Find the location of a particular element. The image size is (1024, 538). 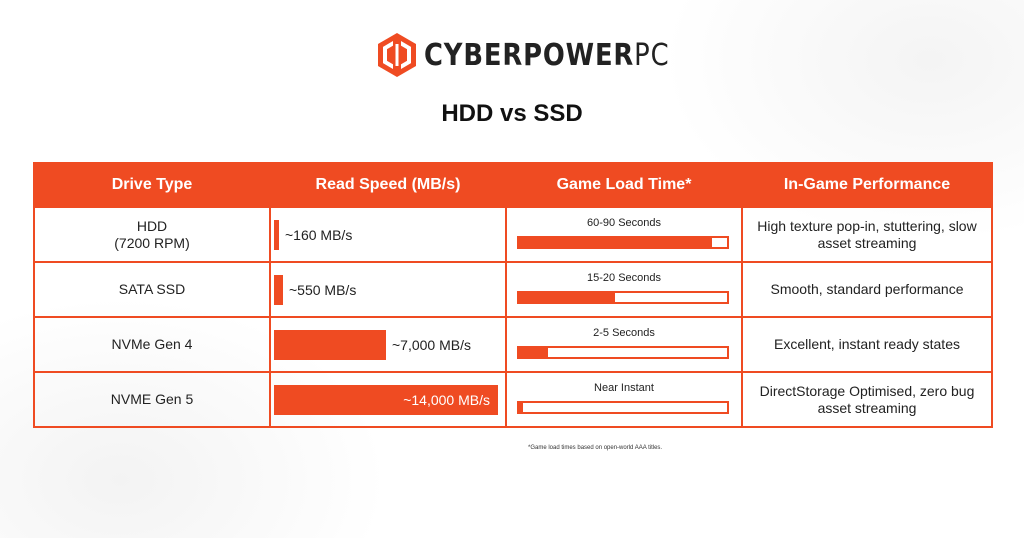

drive-type-name: SATA SSD is located at coordinates (152, 289).